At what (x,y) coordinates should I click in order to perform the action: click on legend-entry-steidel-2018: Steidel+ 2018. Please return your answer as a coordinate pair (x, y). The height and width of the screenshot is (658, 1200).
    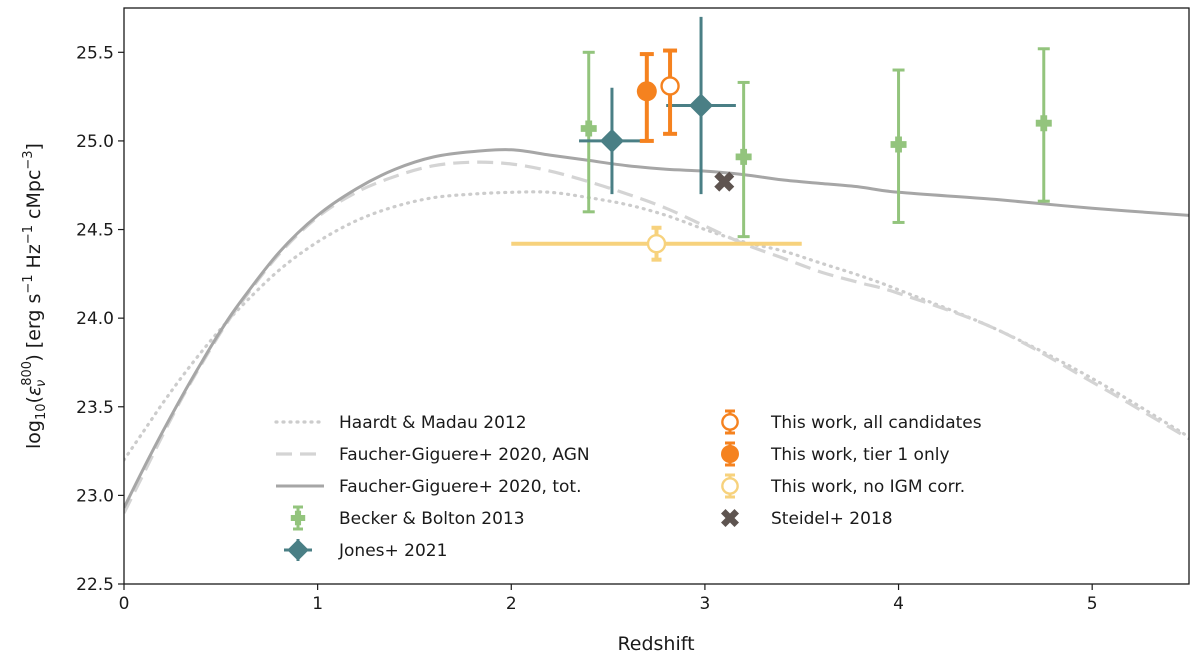
    Looking at the image, I should click on (807, 519).